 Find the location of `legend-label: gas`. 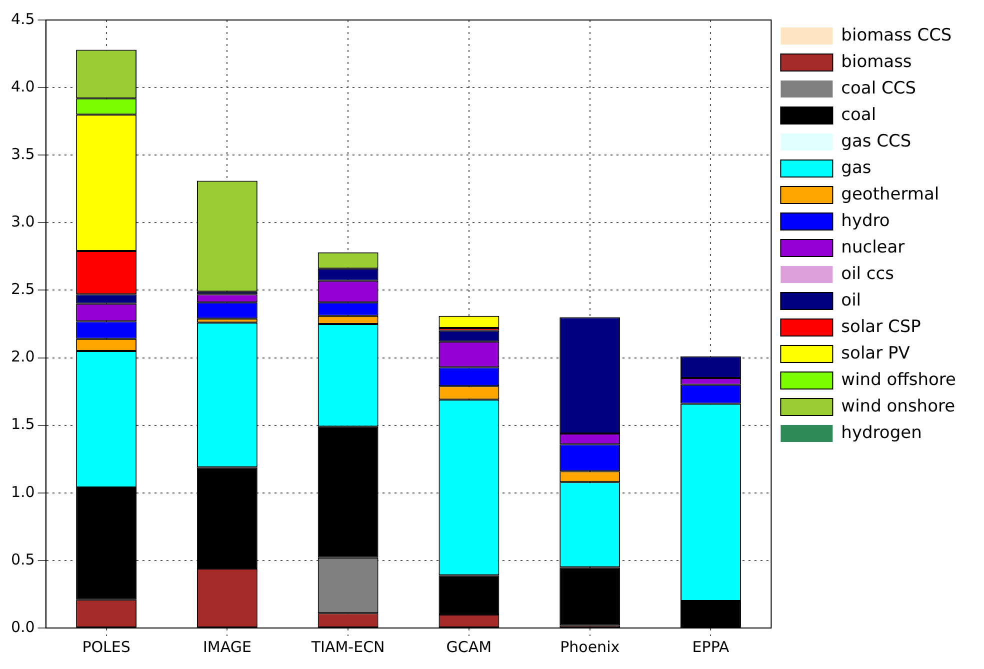

legend-label: gas is located at coordinates (856, 168).